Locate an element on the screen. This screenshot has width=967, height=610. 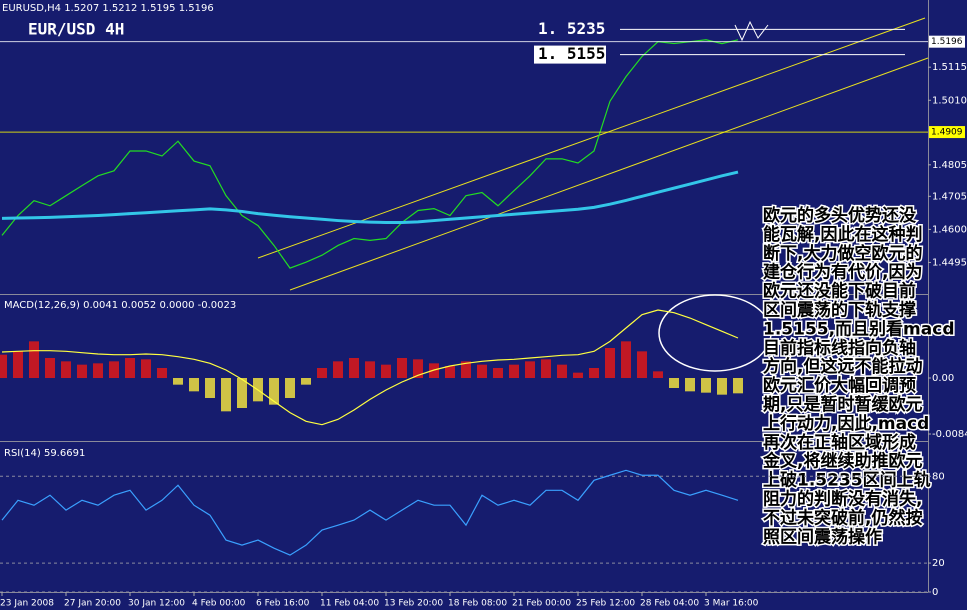
chart-header: EURUSD,H4 1.5207 1.5212 1.5195 1.5196 is located at coordinates (108, 8).